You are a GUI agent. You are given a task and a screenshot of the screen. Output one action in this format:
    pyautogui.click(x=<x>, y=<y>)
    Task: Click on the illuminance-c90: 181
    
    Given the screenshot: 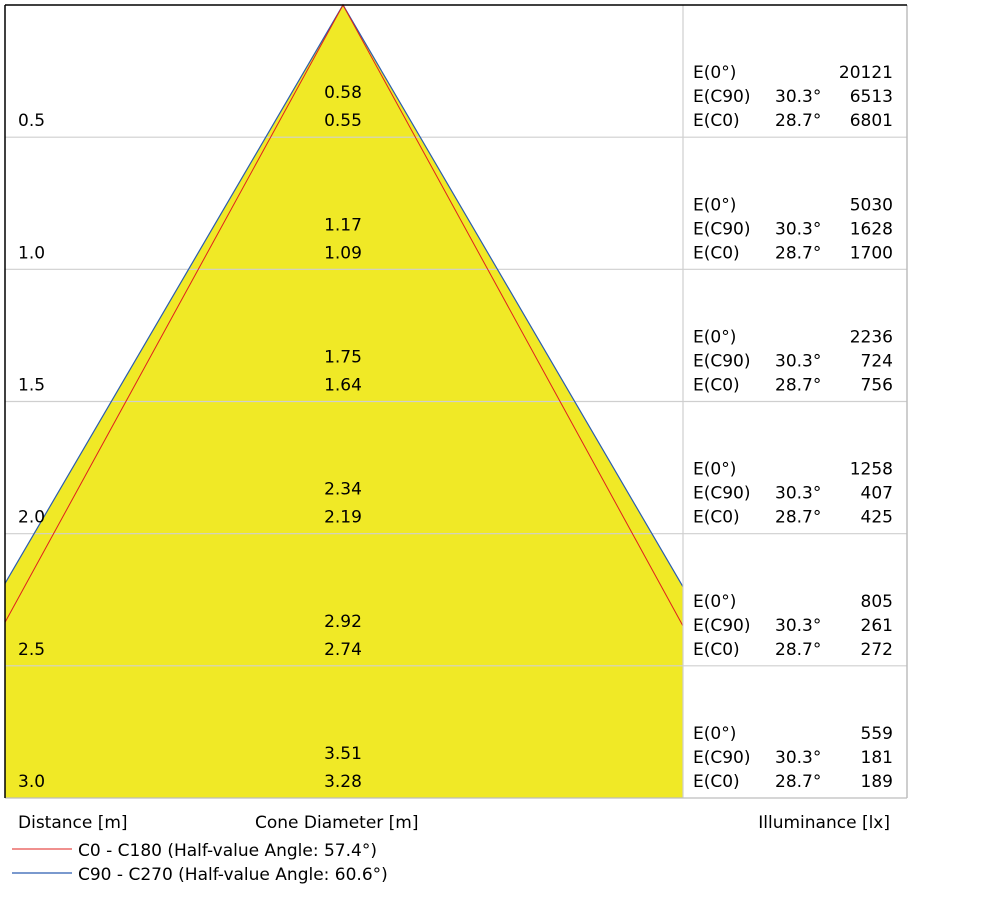 What is the action you would take?
    pyautogui.click(x=877, y=758)
    